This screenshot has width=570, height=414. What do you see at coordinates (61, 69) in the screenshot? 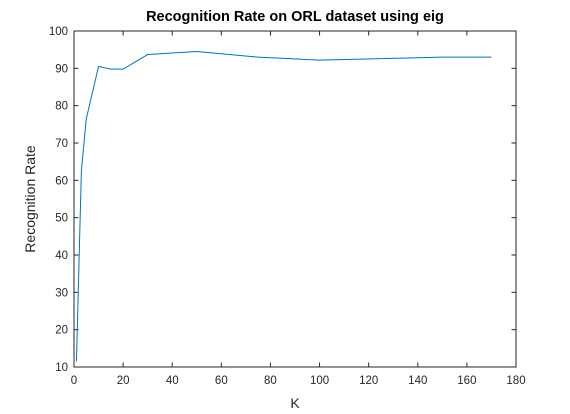
I see `y-tick-label: 90` at bounding box center [61, 69].